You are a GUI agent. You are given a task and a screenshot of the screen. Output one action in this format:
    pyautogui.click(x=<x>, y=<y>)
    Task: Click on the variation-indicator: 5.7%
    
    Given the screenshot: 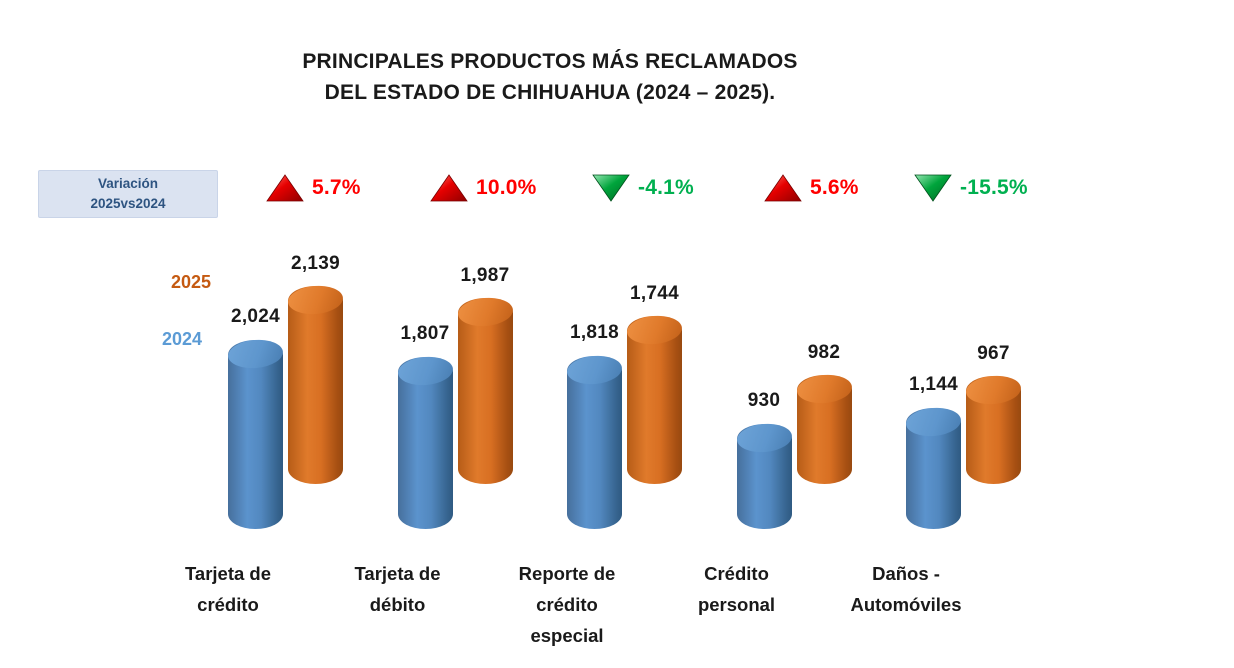 What is the action you would take?
    pyautogui.click(x=313, y=188)
    